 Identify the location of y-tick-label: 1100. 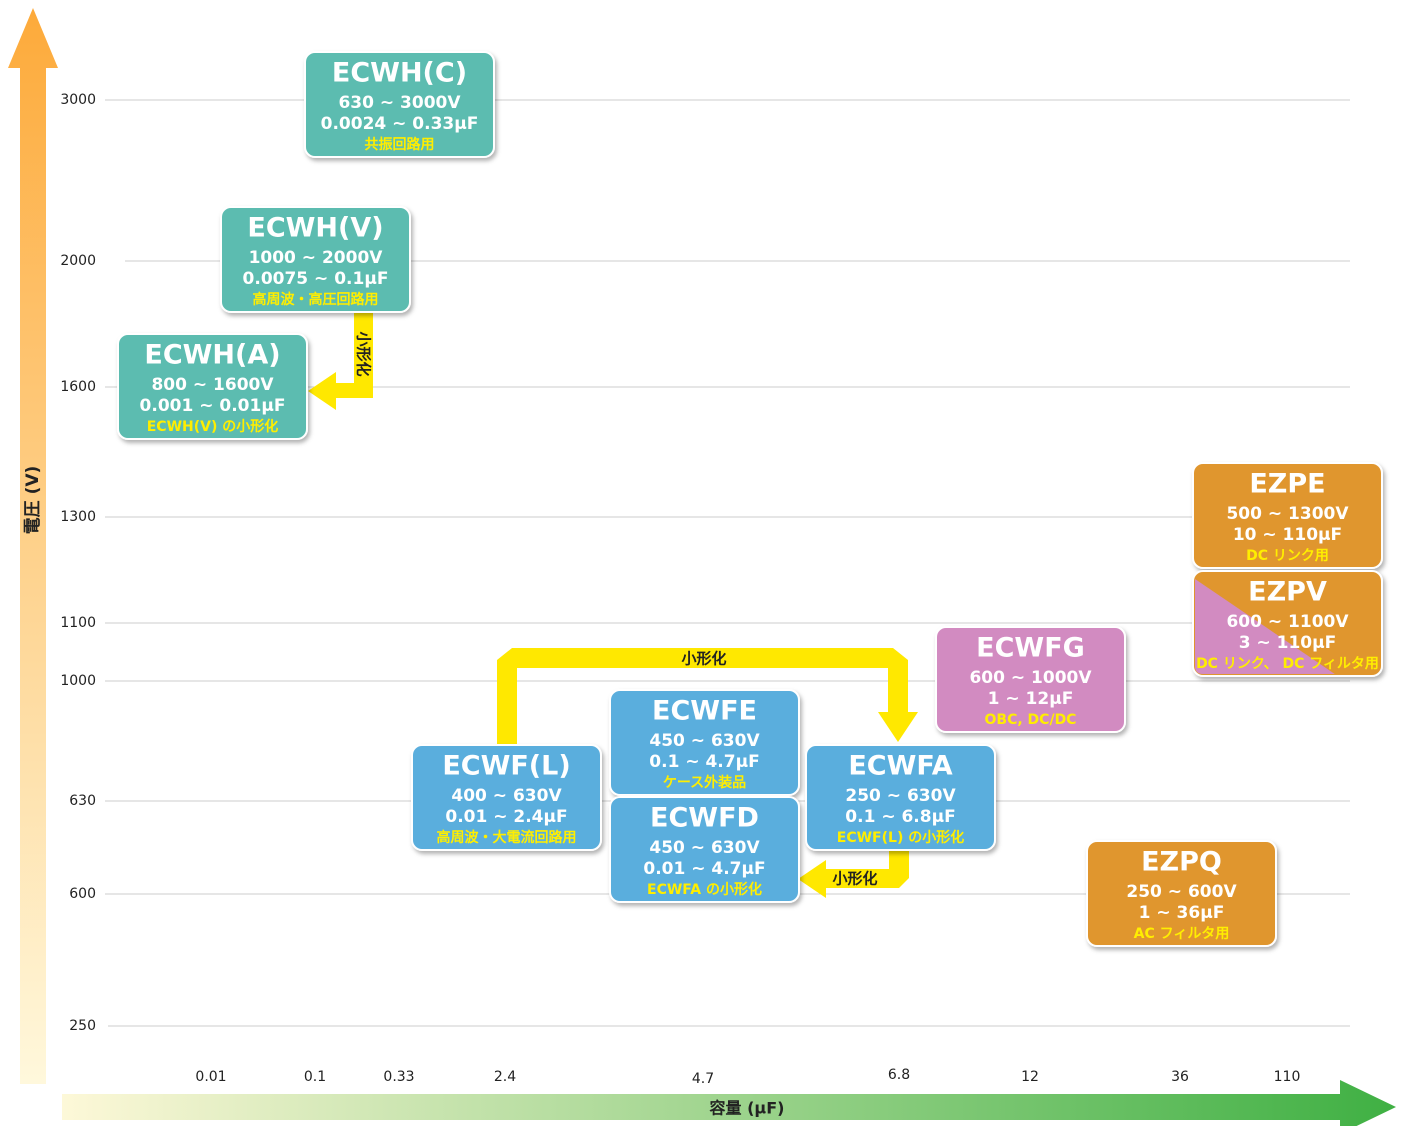
(78, 623).